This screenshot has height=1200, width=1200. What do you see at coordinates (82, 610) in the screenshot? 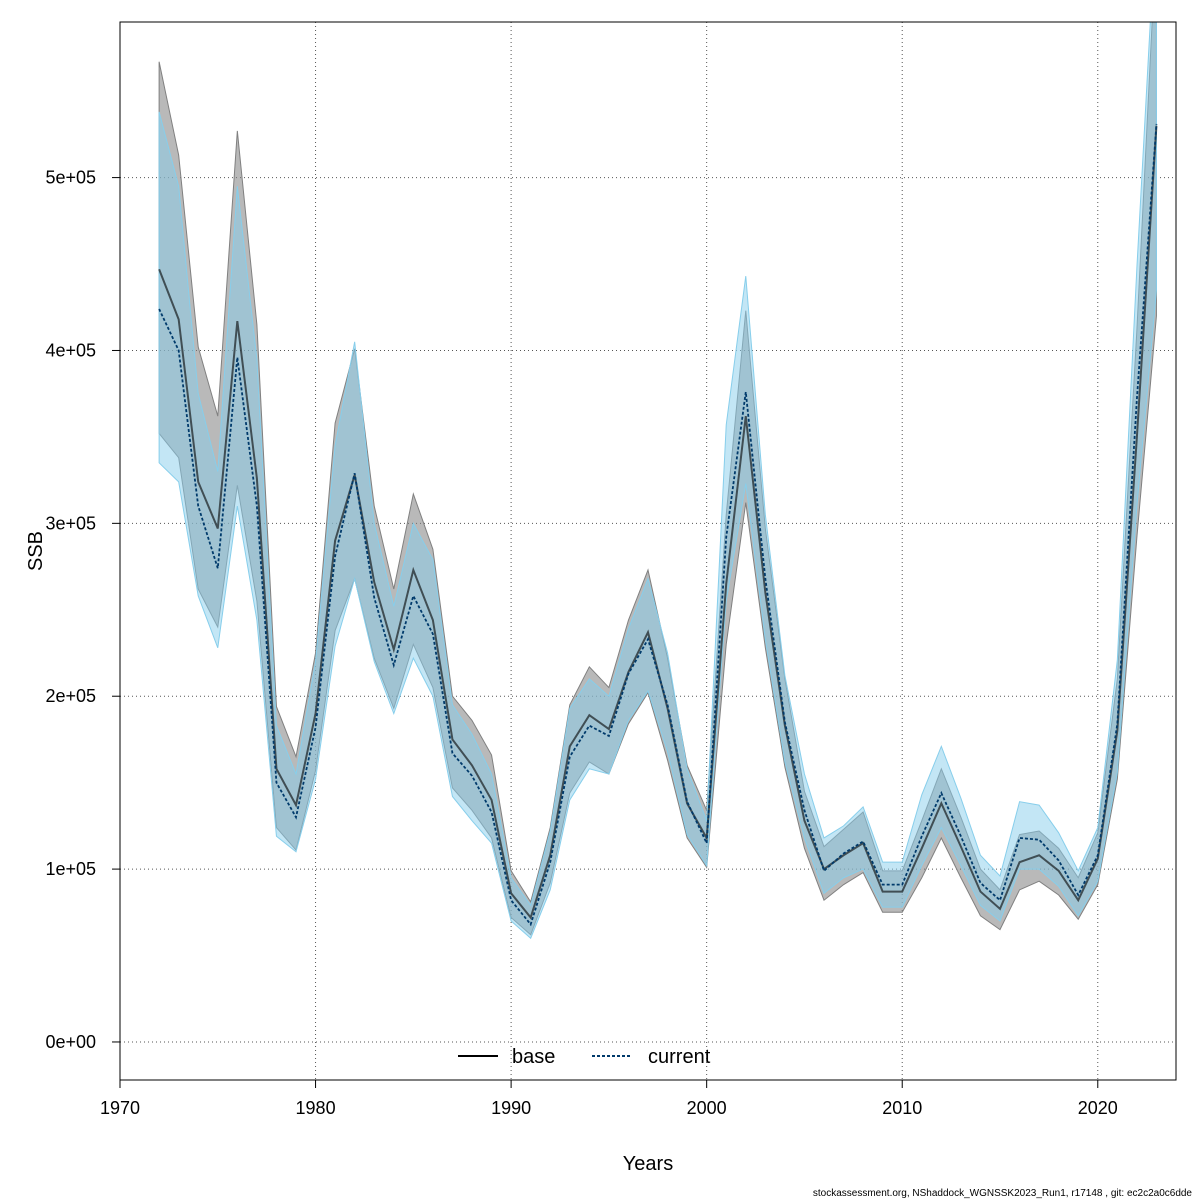
I see `y-axis: 0e+00 1e+05 2e+05 3e+05 4e+05 5e+05` at bounding box center [82, 610].